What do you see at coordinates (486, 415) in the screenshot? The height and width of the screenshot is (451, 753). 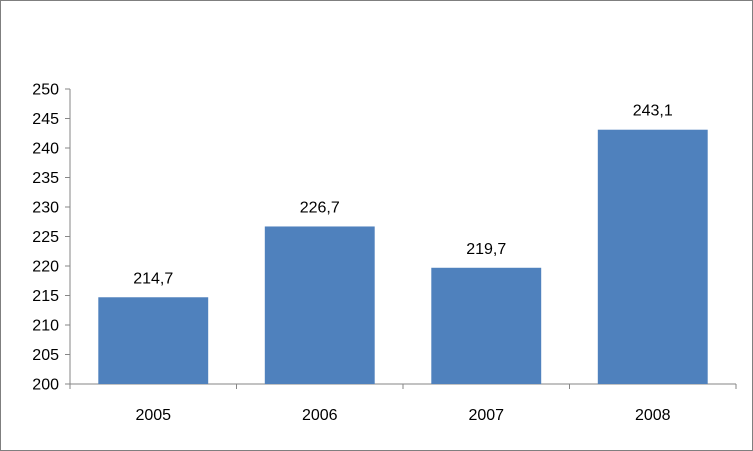 I see `x-tick-label-2007: 2007` at bounding box center [486, 415].